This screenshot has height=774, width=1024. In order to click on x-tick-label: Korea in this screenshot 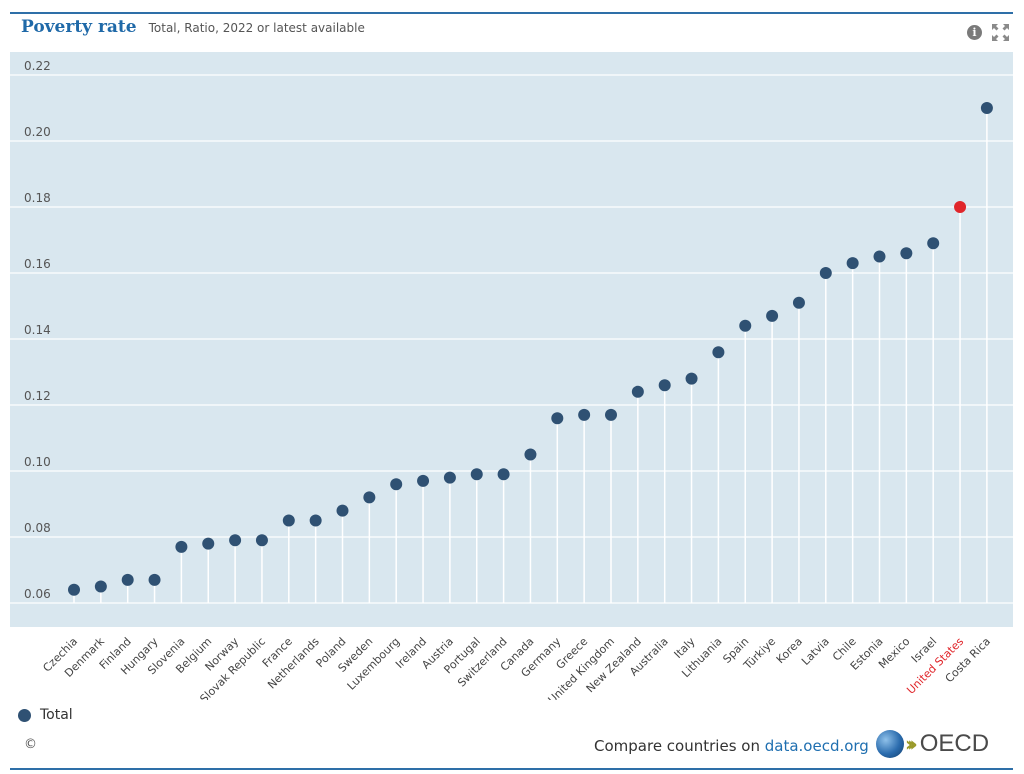, I will do `click(789, 650)`.